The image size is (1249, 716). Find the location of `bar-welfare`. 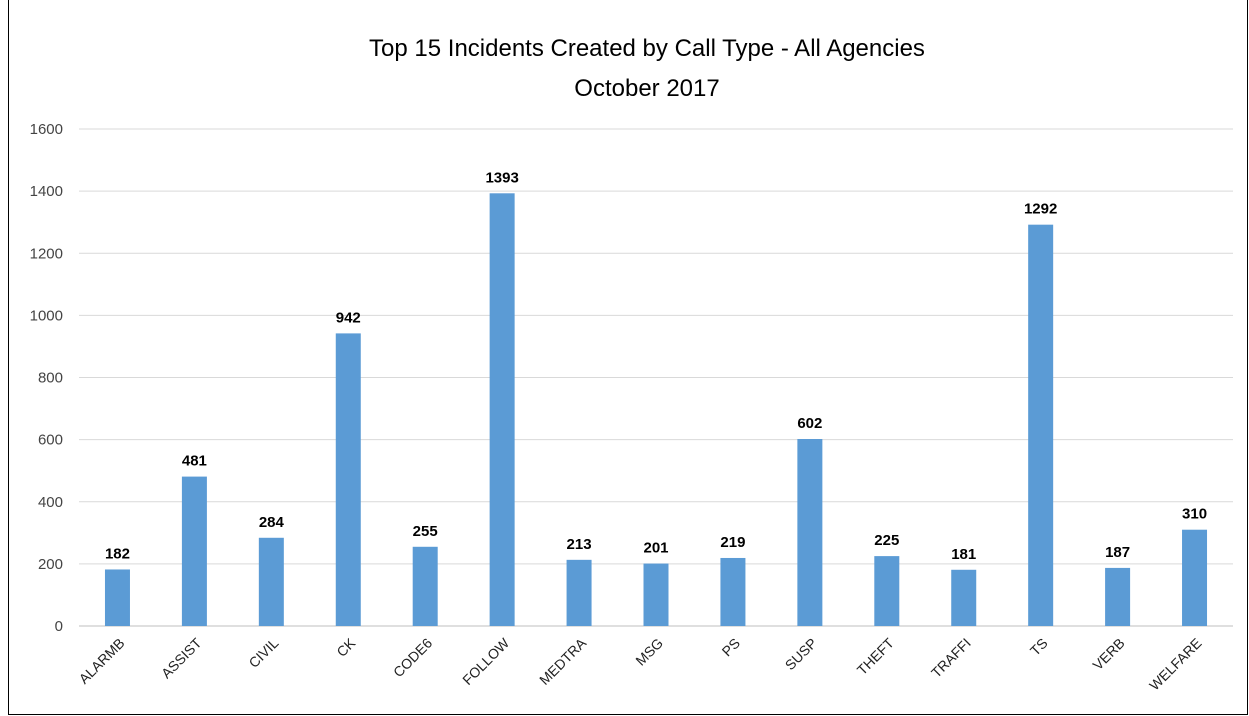

bar-welfare is located at coordinates (1195, 577).